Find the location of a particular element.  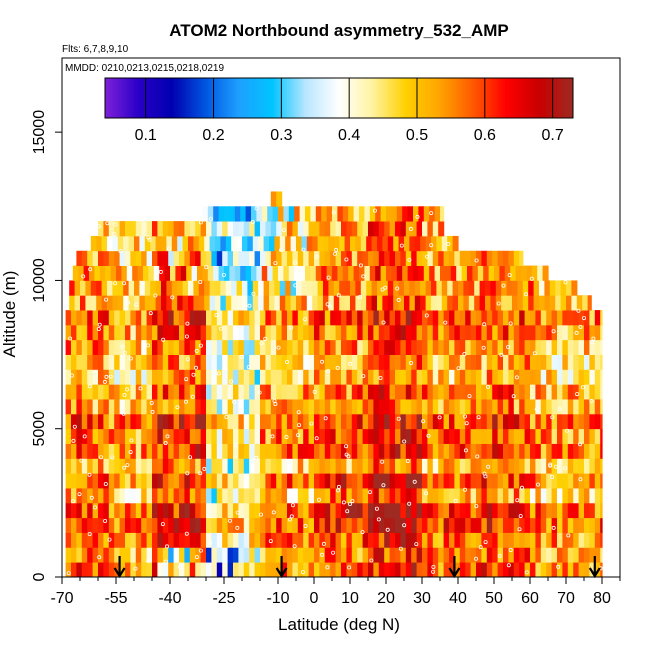

y-tick-label: 10000 is located at coordinates (39, 280).